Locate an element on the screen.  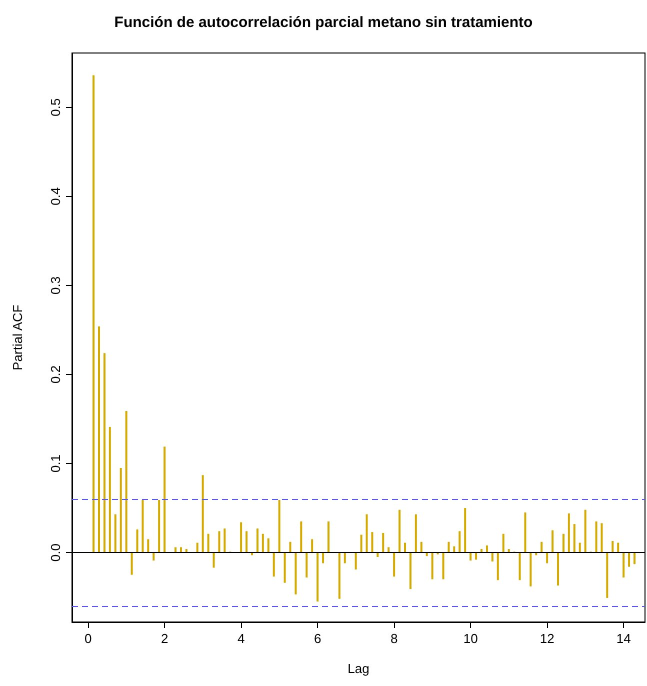
x-tick-label: 6 is located at coordinates (318, 638).